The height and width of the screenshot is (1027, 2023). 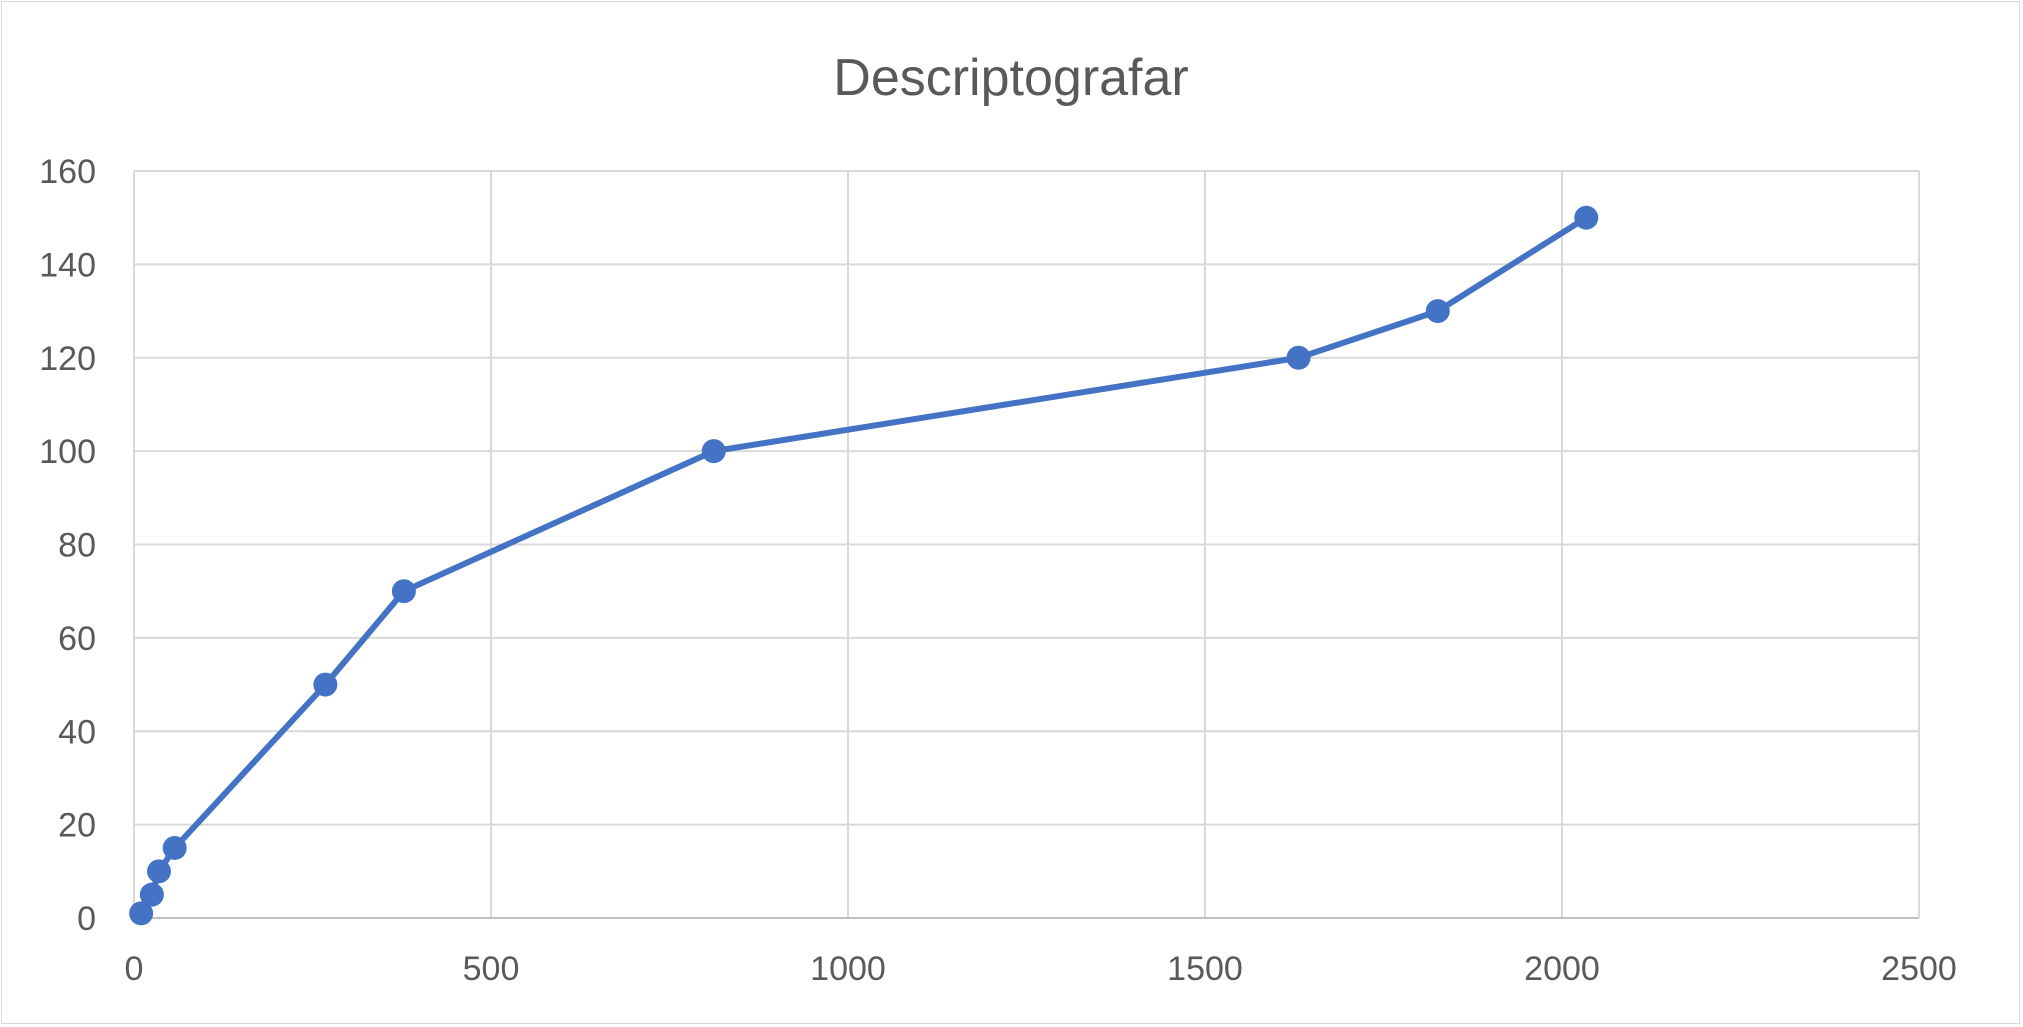 I want to click on x-tick-labels: 0 500 1000 1500 2000 2500, so click(x=1041, y=969).